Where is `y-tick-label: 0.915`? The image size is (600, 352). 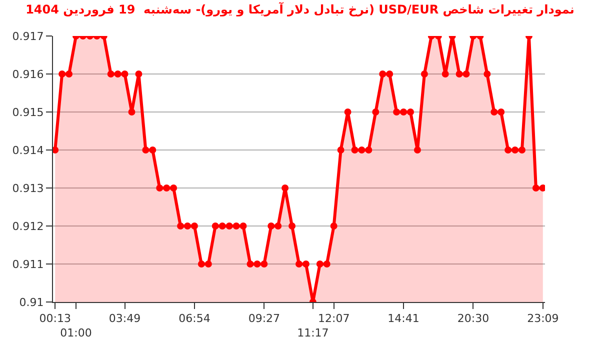
y-tick-label: 0.915 is located at coordinates (28, 112).